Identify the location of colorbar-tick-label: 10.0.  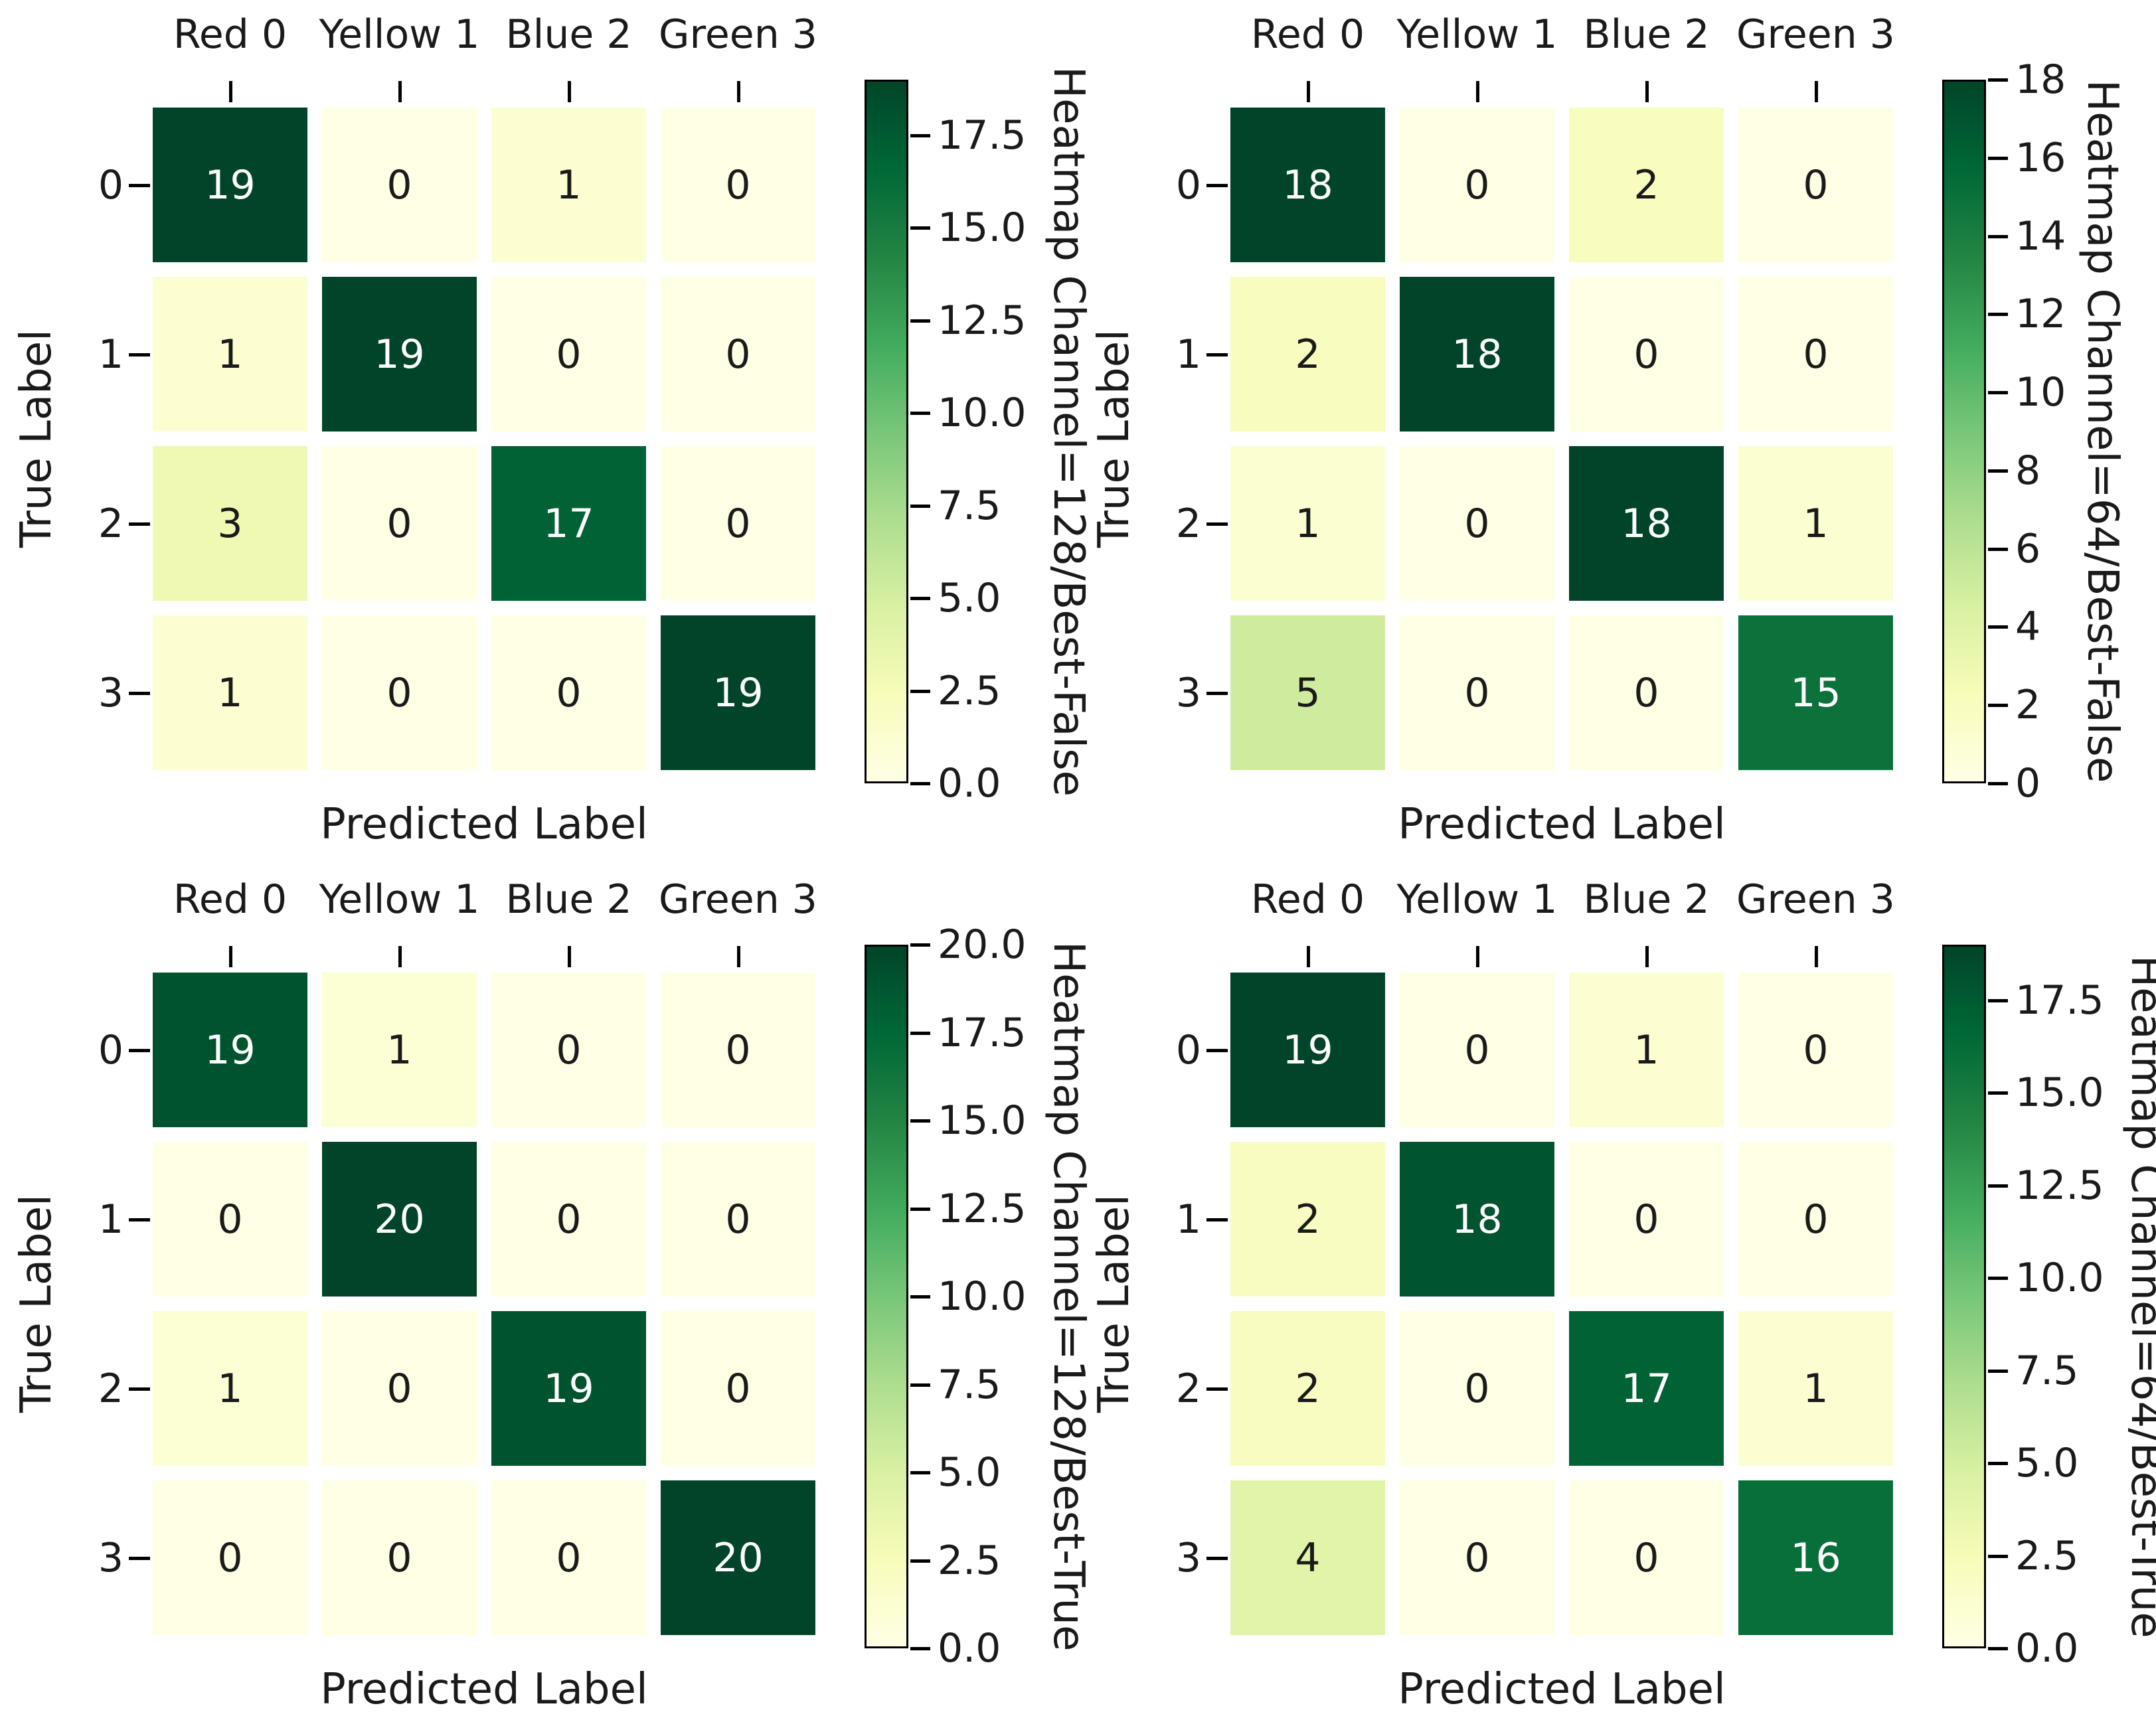
(982, 413).